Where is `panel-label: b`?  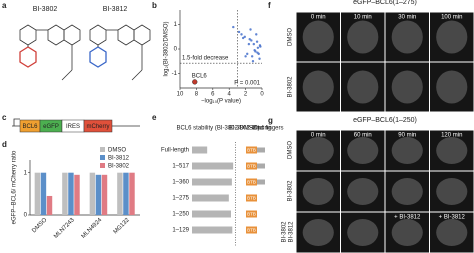
panel-label: b is located at coordinates (154, 5).